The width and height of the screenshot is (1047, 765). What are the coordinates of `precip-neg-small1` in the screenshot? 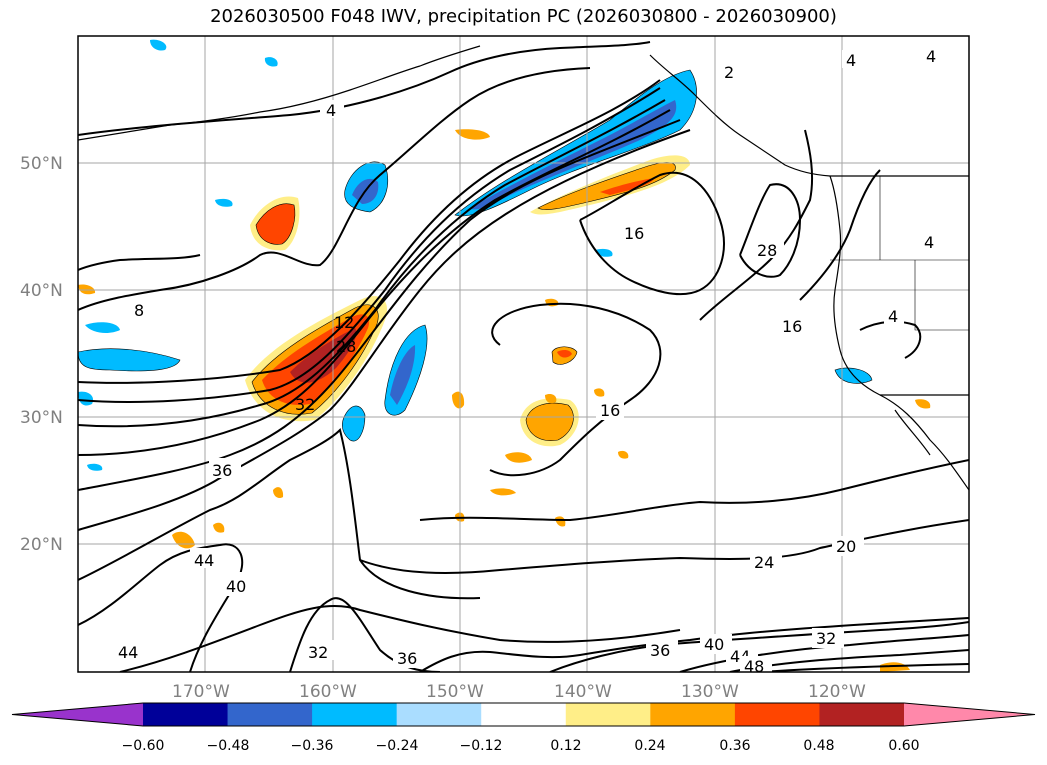 It's located at (158, 45).